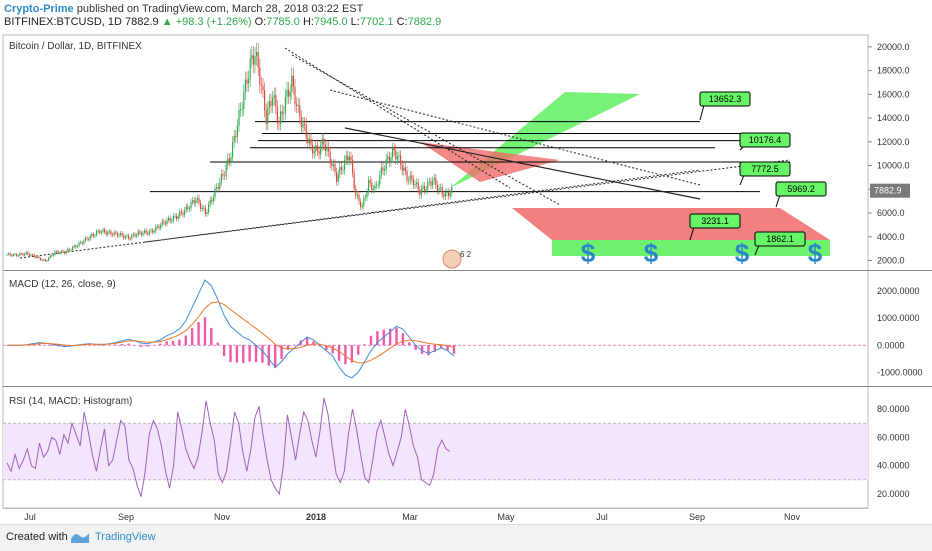 This screenshot has width=932, height=551. I want to click on level-label: 7772.5, so click(765, 169).